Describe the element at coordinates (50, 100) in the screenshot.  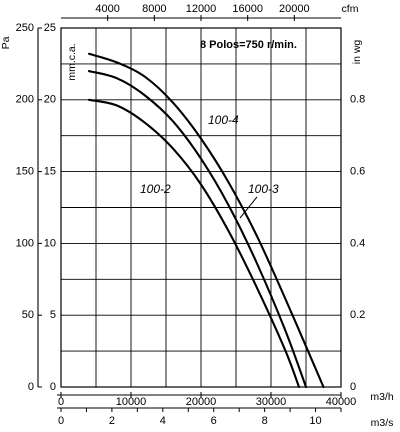
I see `mmca-tick-label: 20` at that location.